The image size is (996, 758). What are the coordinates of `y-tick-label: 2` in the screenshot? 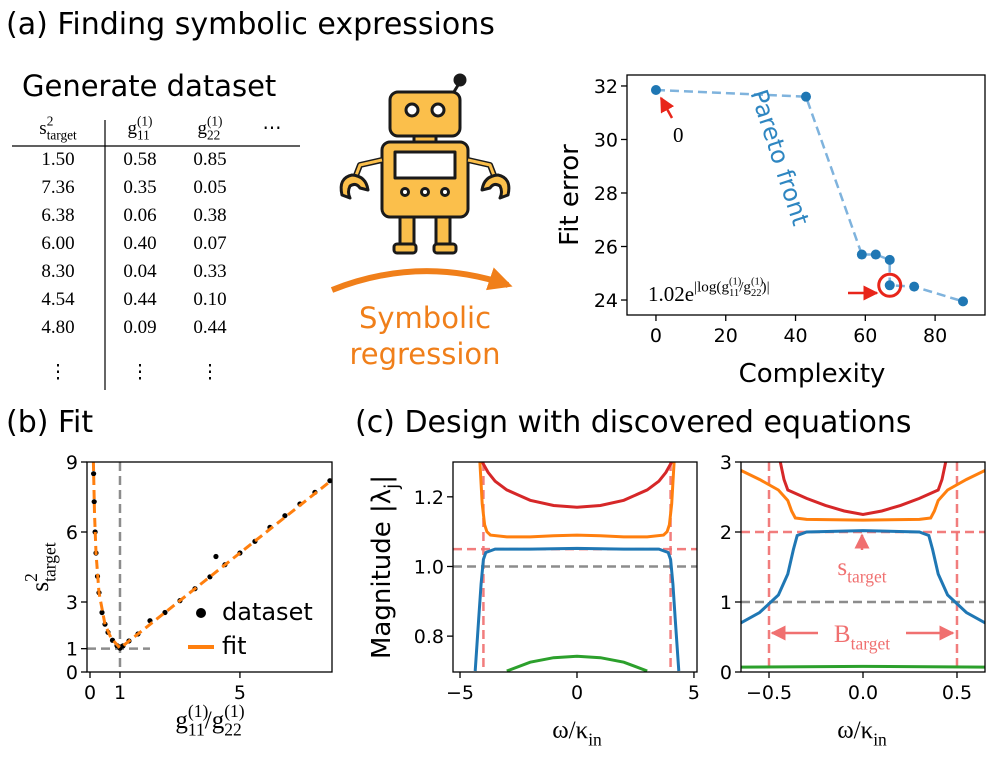 It's located at (726, 533).